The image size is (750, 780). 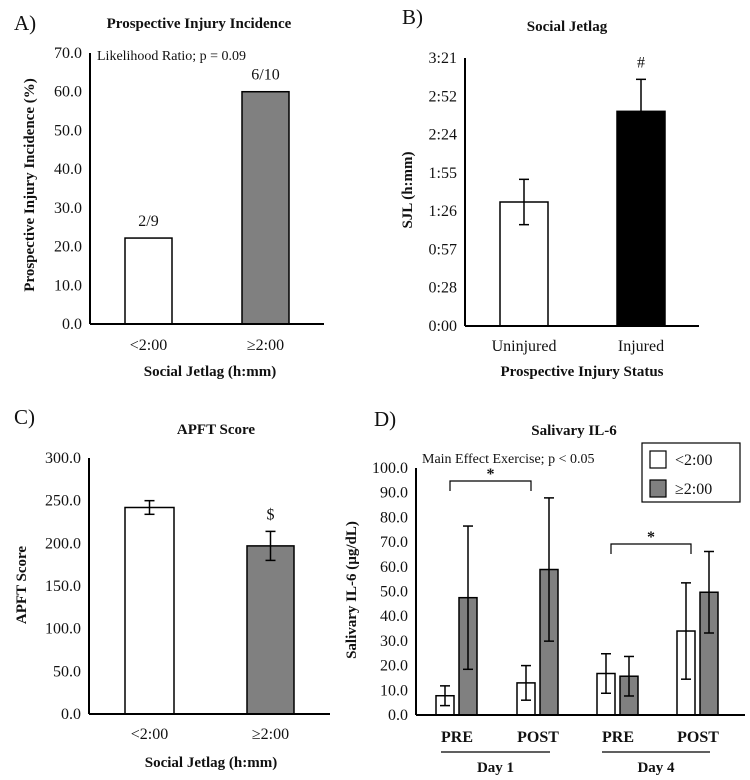 I want to click on panel-label: C), so click(x=24, y=417).